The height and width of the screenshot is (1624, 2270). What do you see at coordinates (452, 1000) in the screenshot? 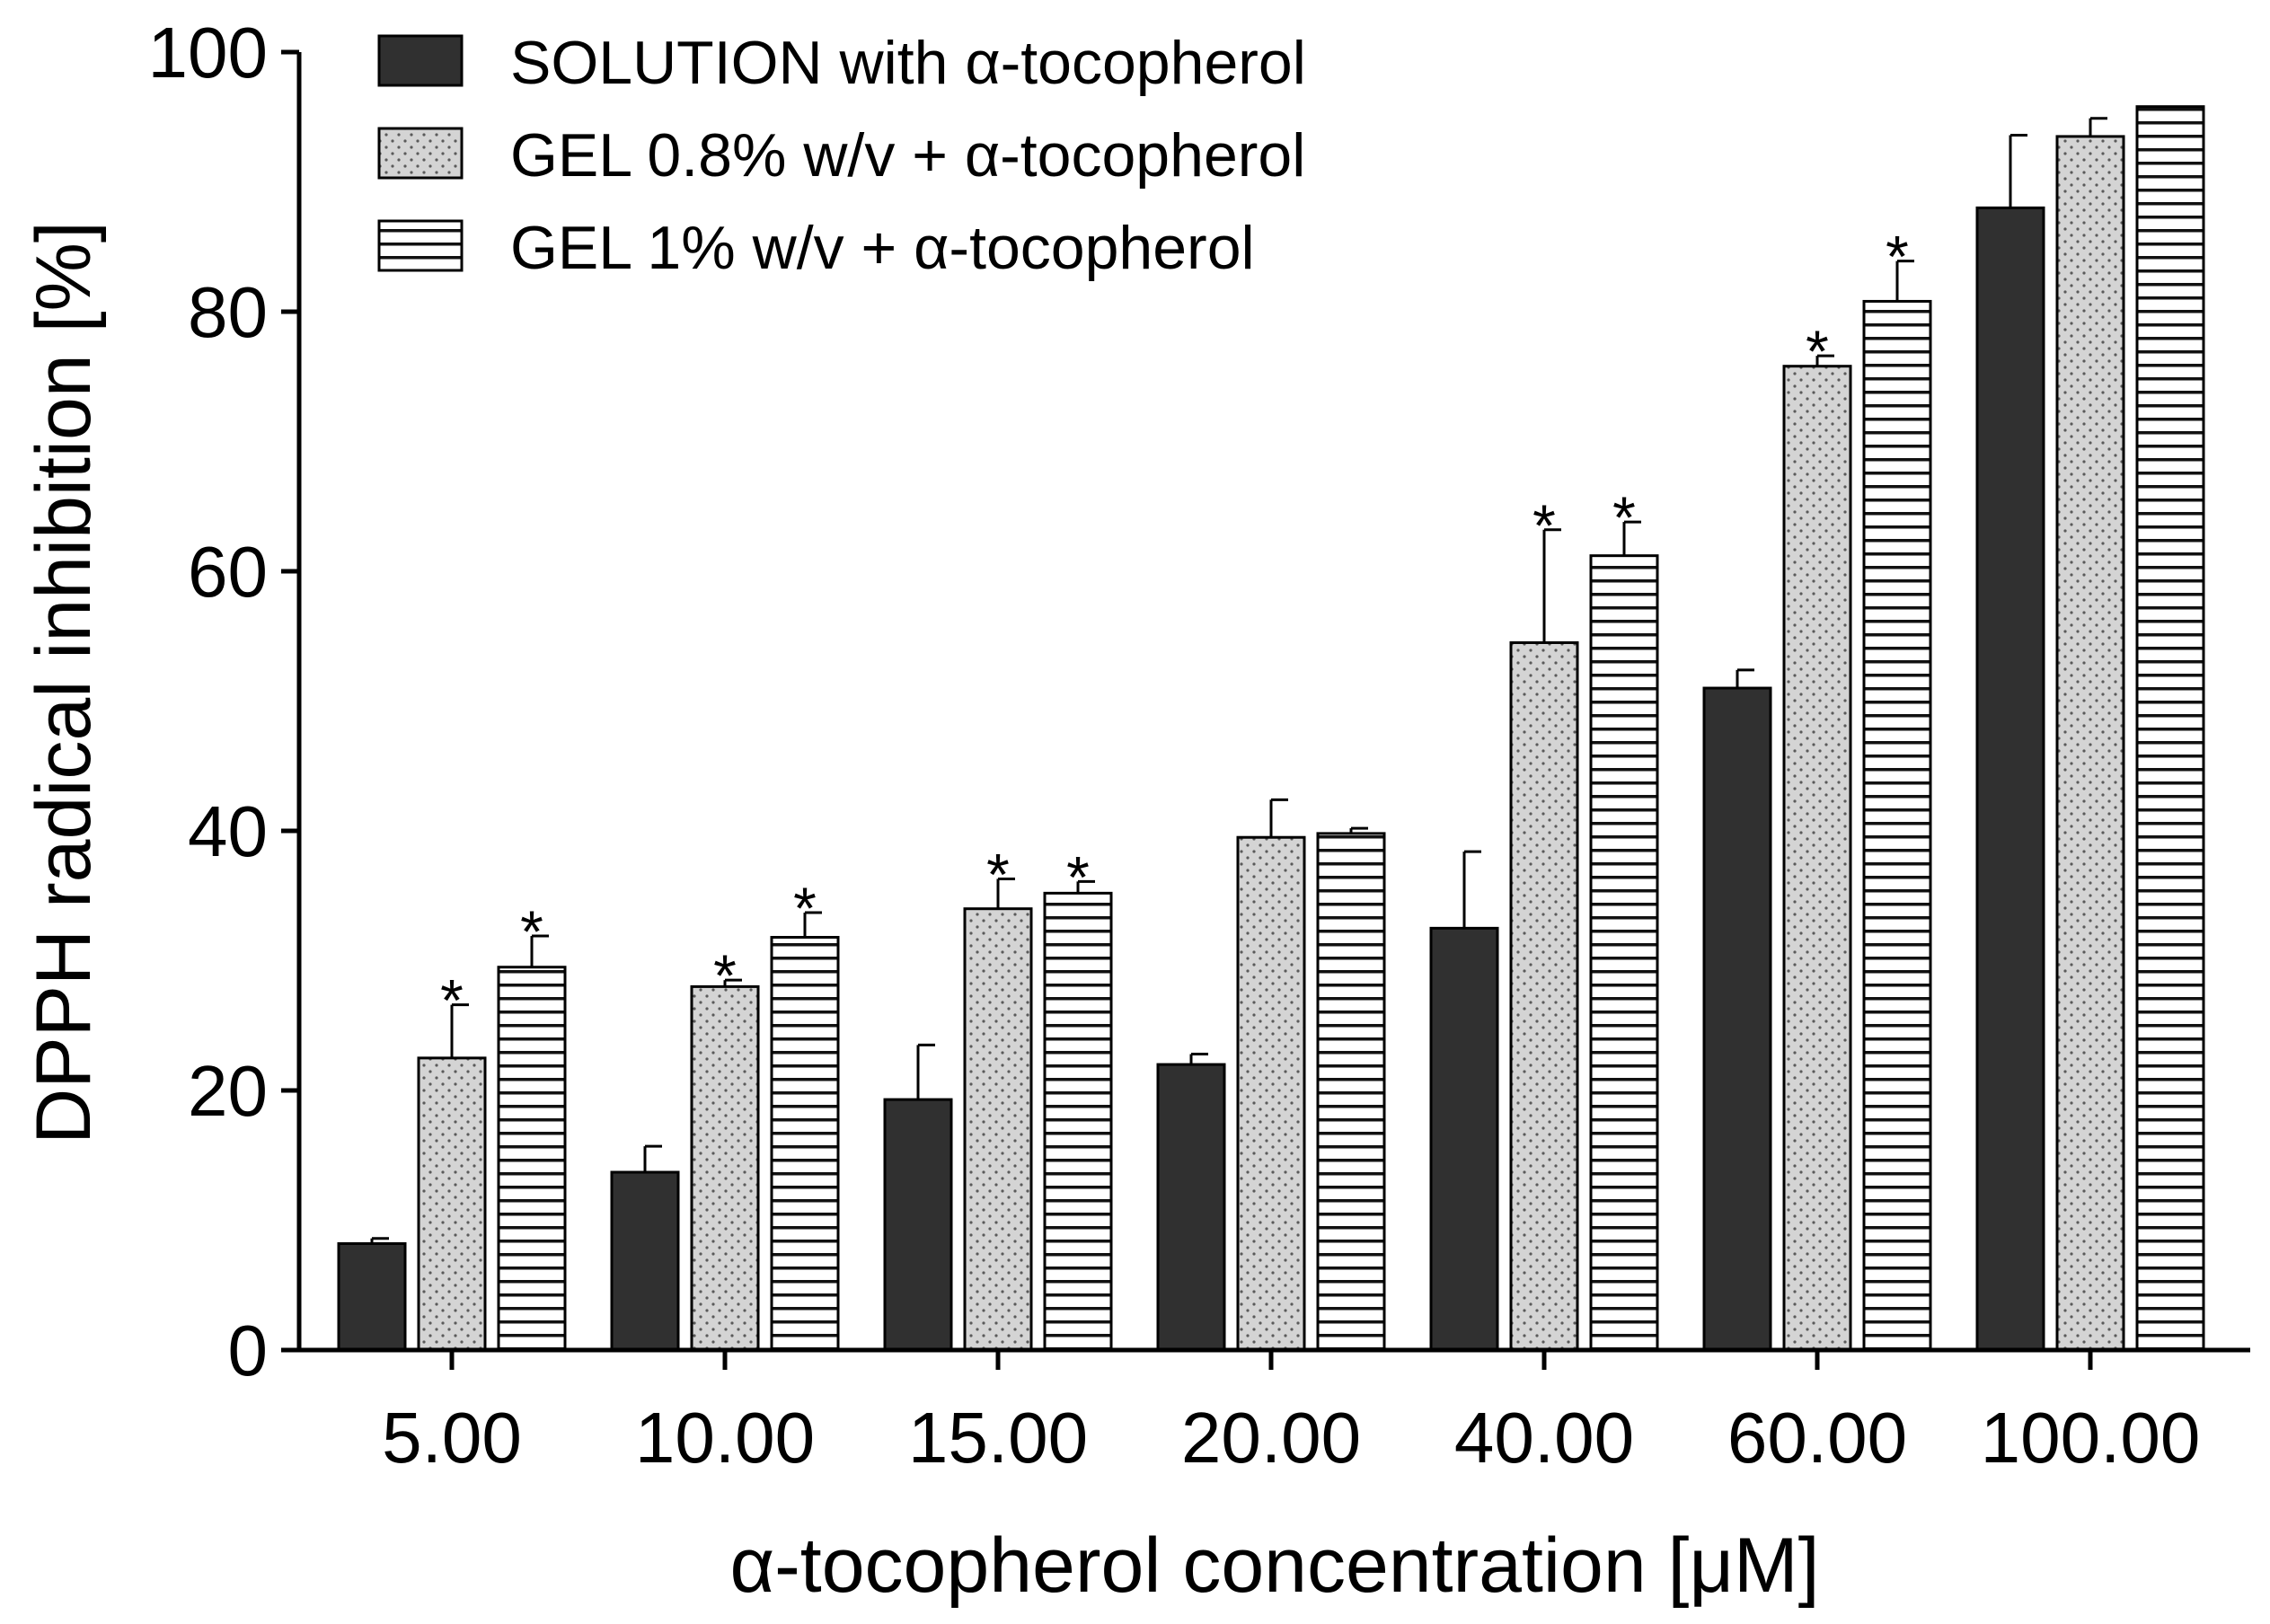
I see `significance-star-1-0: *` at bounding box center [452, 1000].